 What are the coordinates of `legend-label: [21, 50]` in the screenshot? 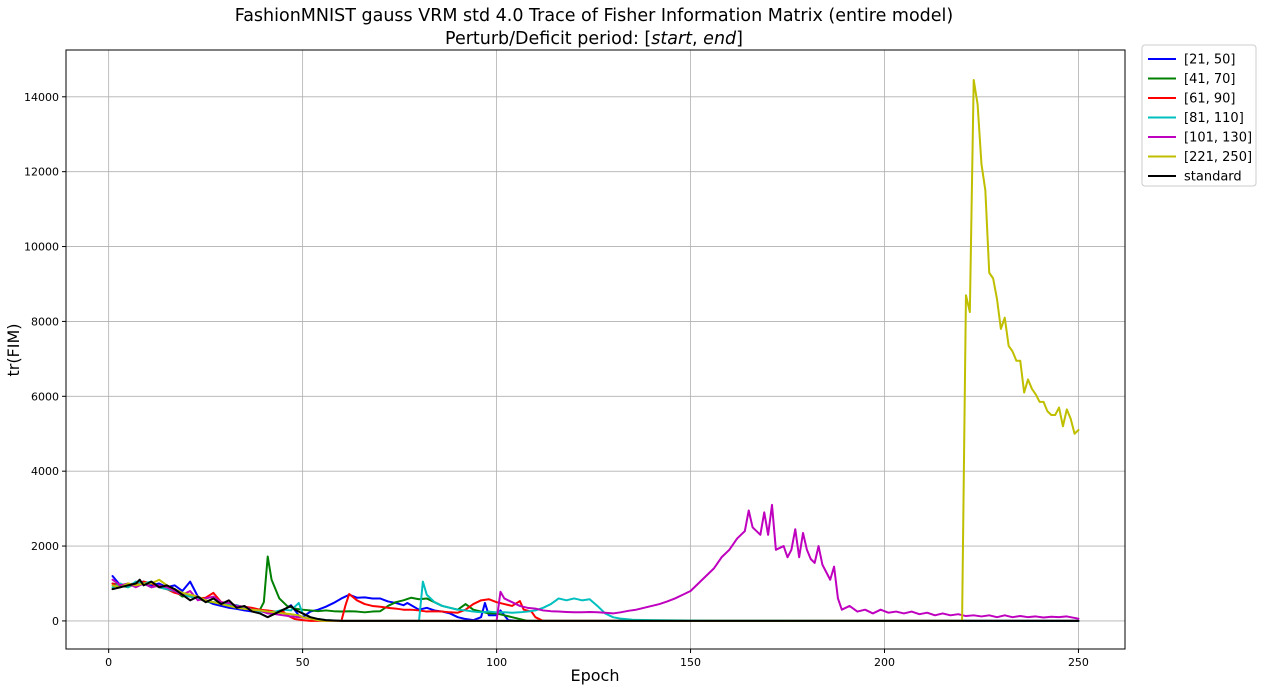 It's located at (1210, 60).